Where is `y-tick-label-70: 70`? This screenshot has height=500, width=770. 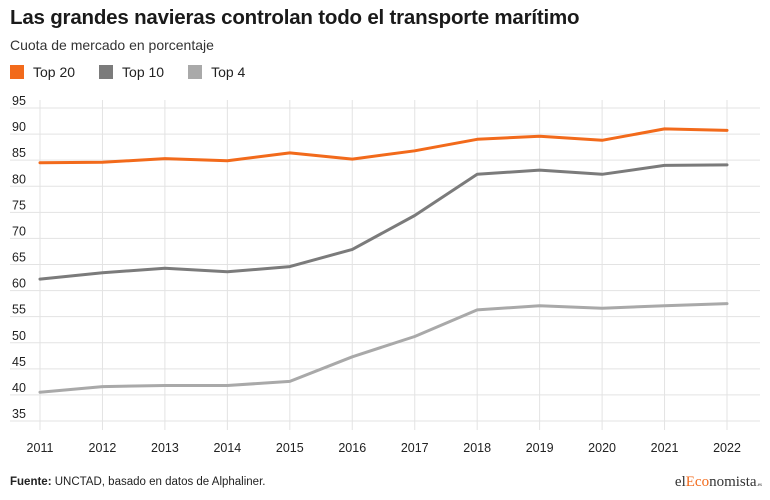
y-tick-label-70: 70 is located at coordinates (19, 231).